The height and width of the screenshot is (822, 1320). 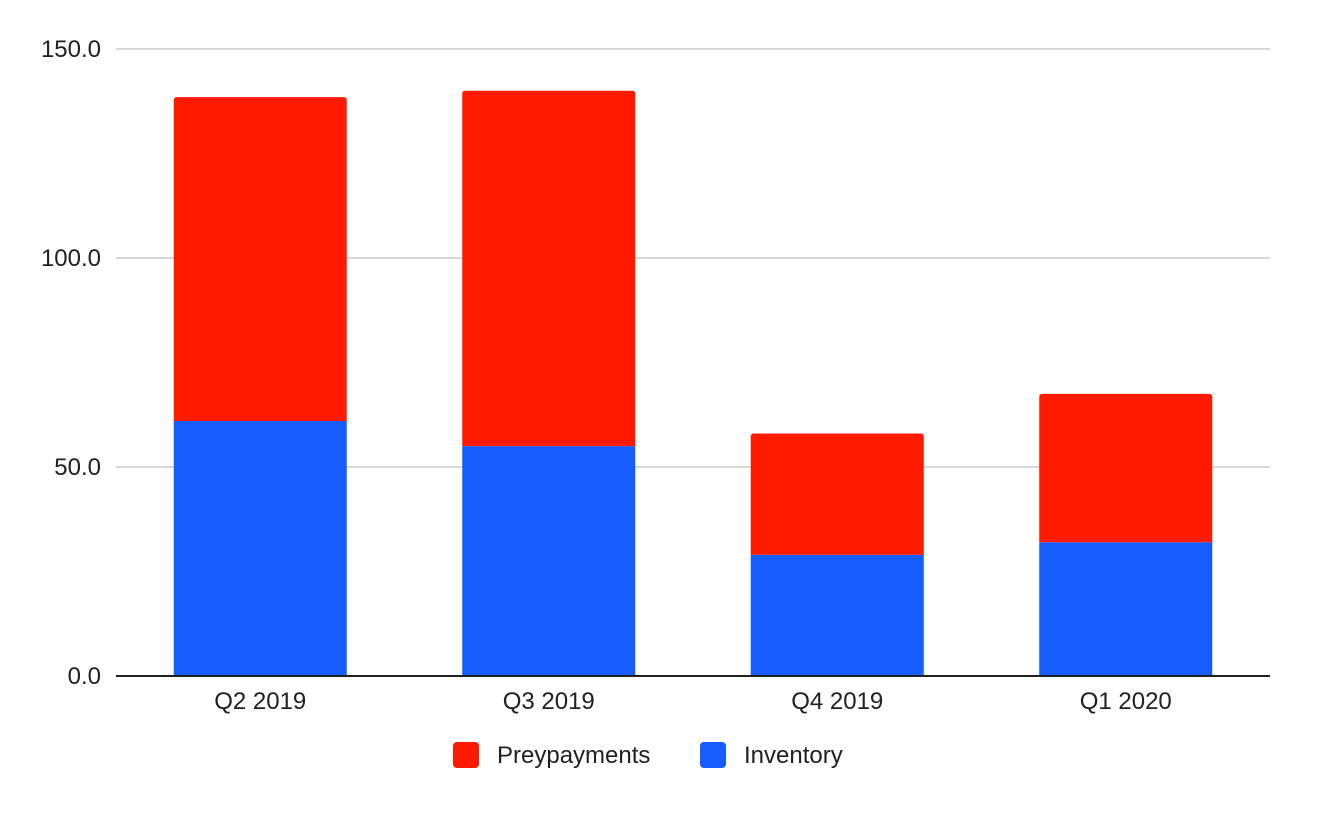 I want to click on x-tick-label: Q2 2019, so click(x=260, y=701).